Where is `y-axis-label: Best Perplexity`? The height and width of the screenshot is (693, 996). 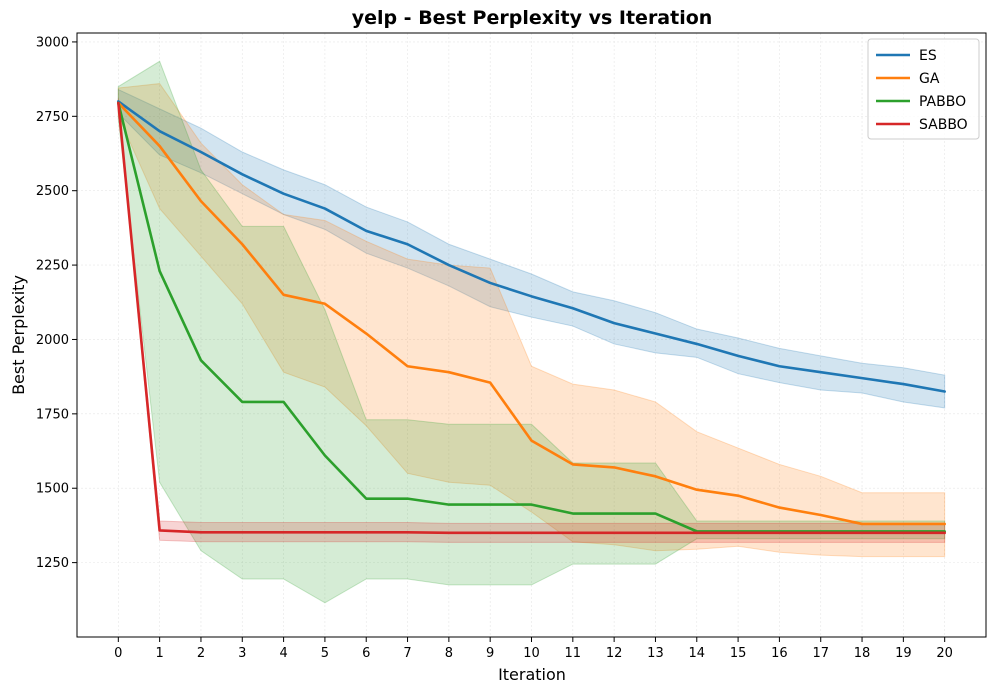
y-axis-label: Best Perplexity is located at coordinates (18, 335).